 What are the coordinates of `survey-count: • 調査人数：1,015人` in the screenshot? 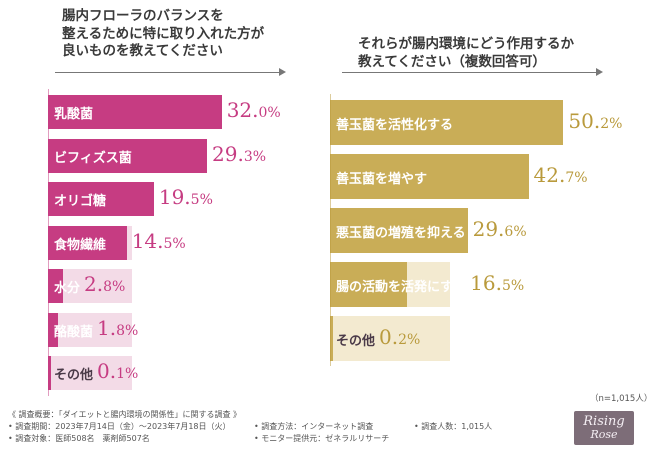 It's located at (453, 426).